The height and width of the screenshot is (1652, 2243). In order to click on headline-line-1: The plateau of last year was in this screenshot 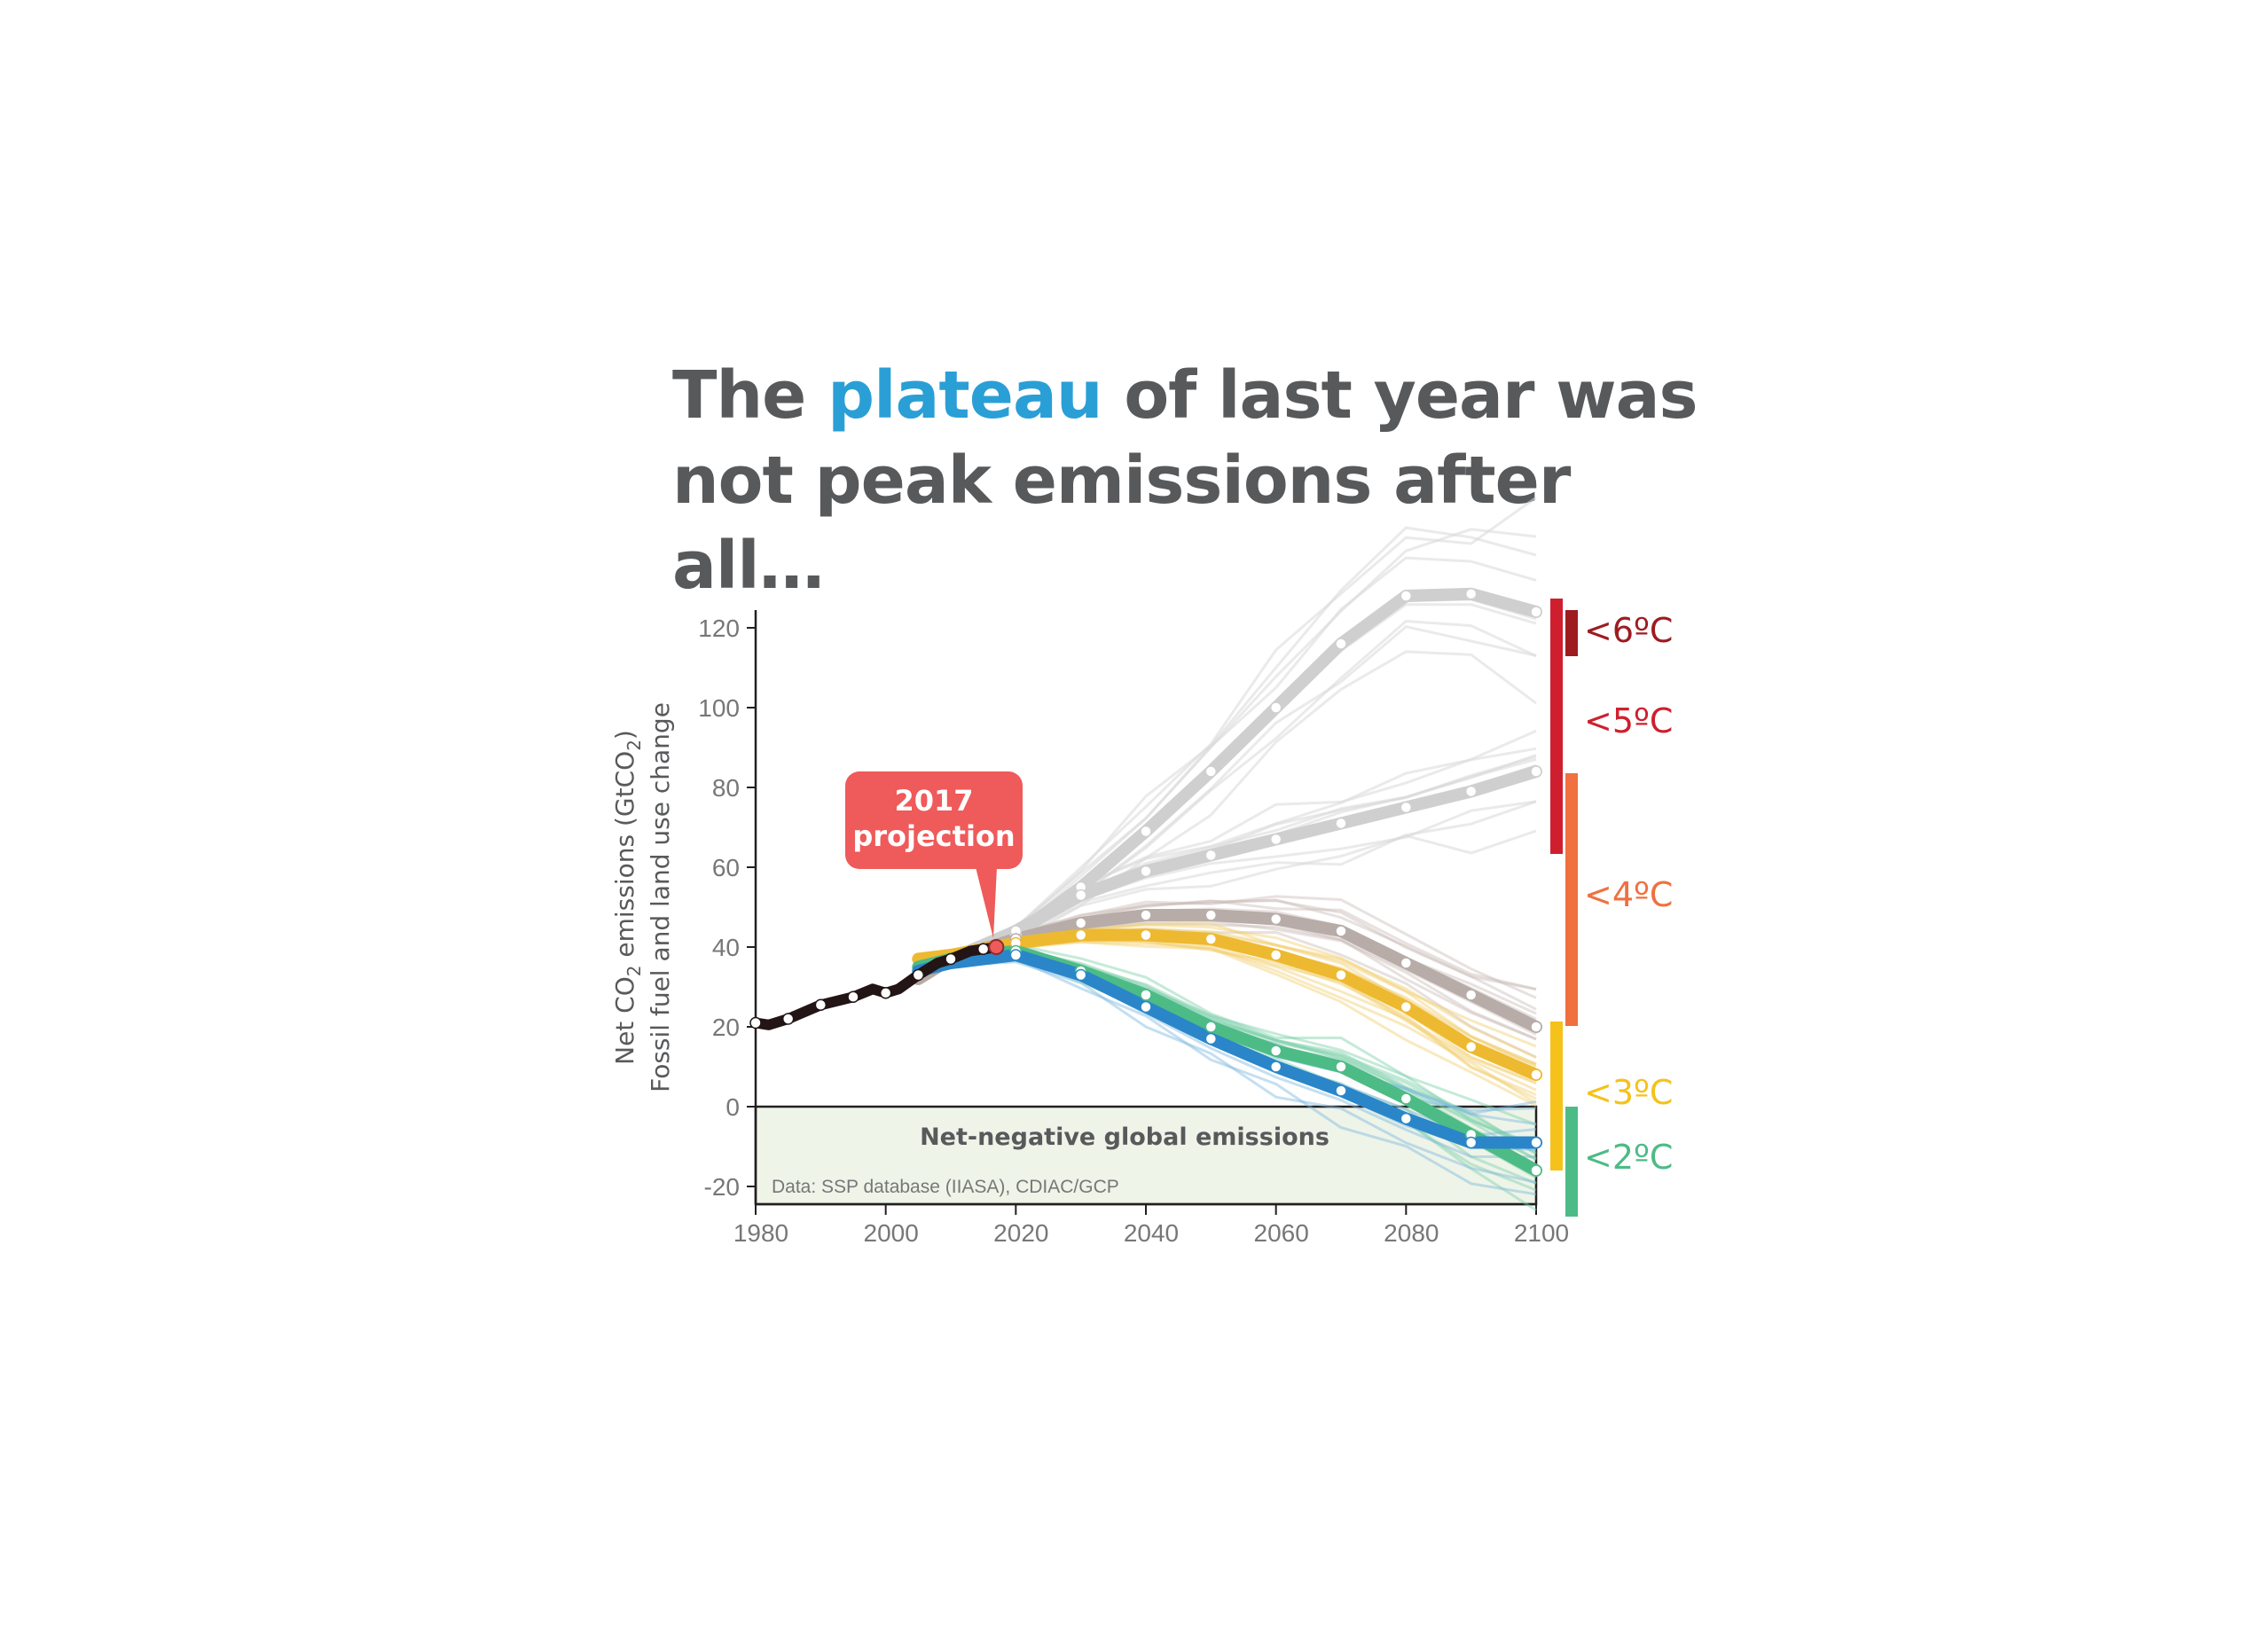, I will do `click(1185, 395)`.